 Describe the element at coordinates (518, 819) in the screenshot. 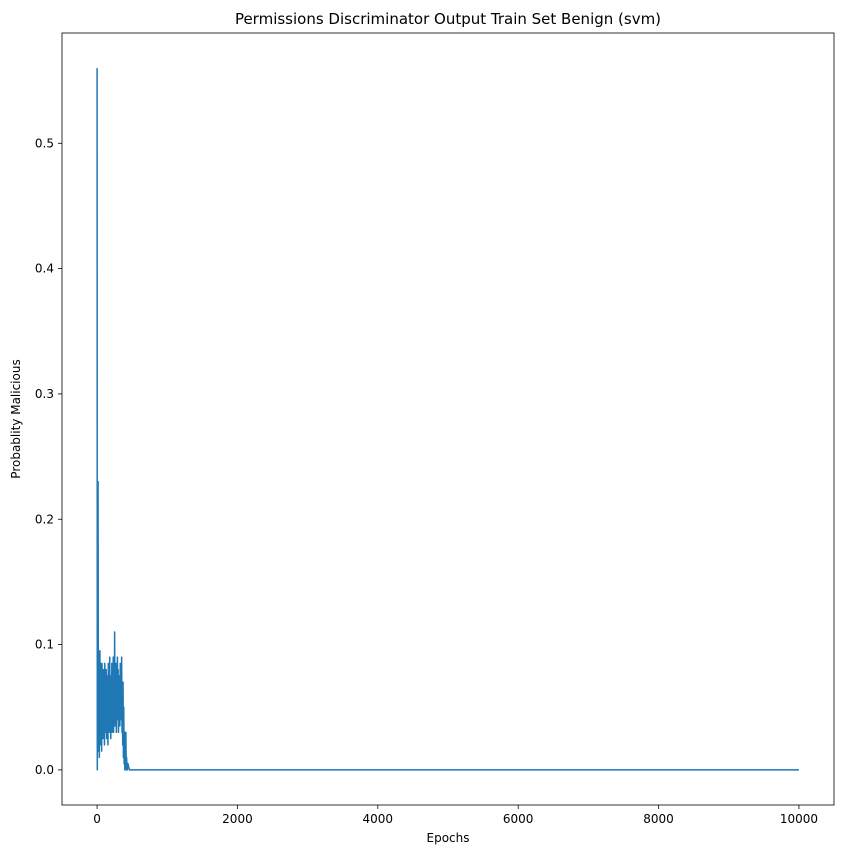

I see `x-tick-label: 6000` at that location.